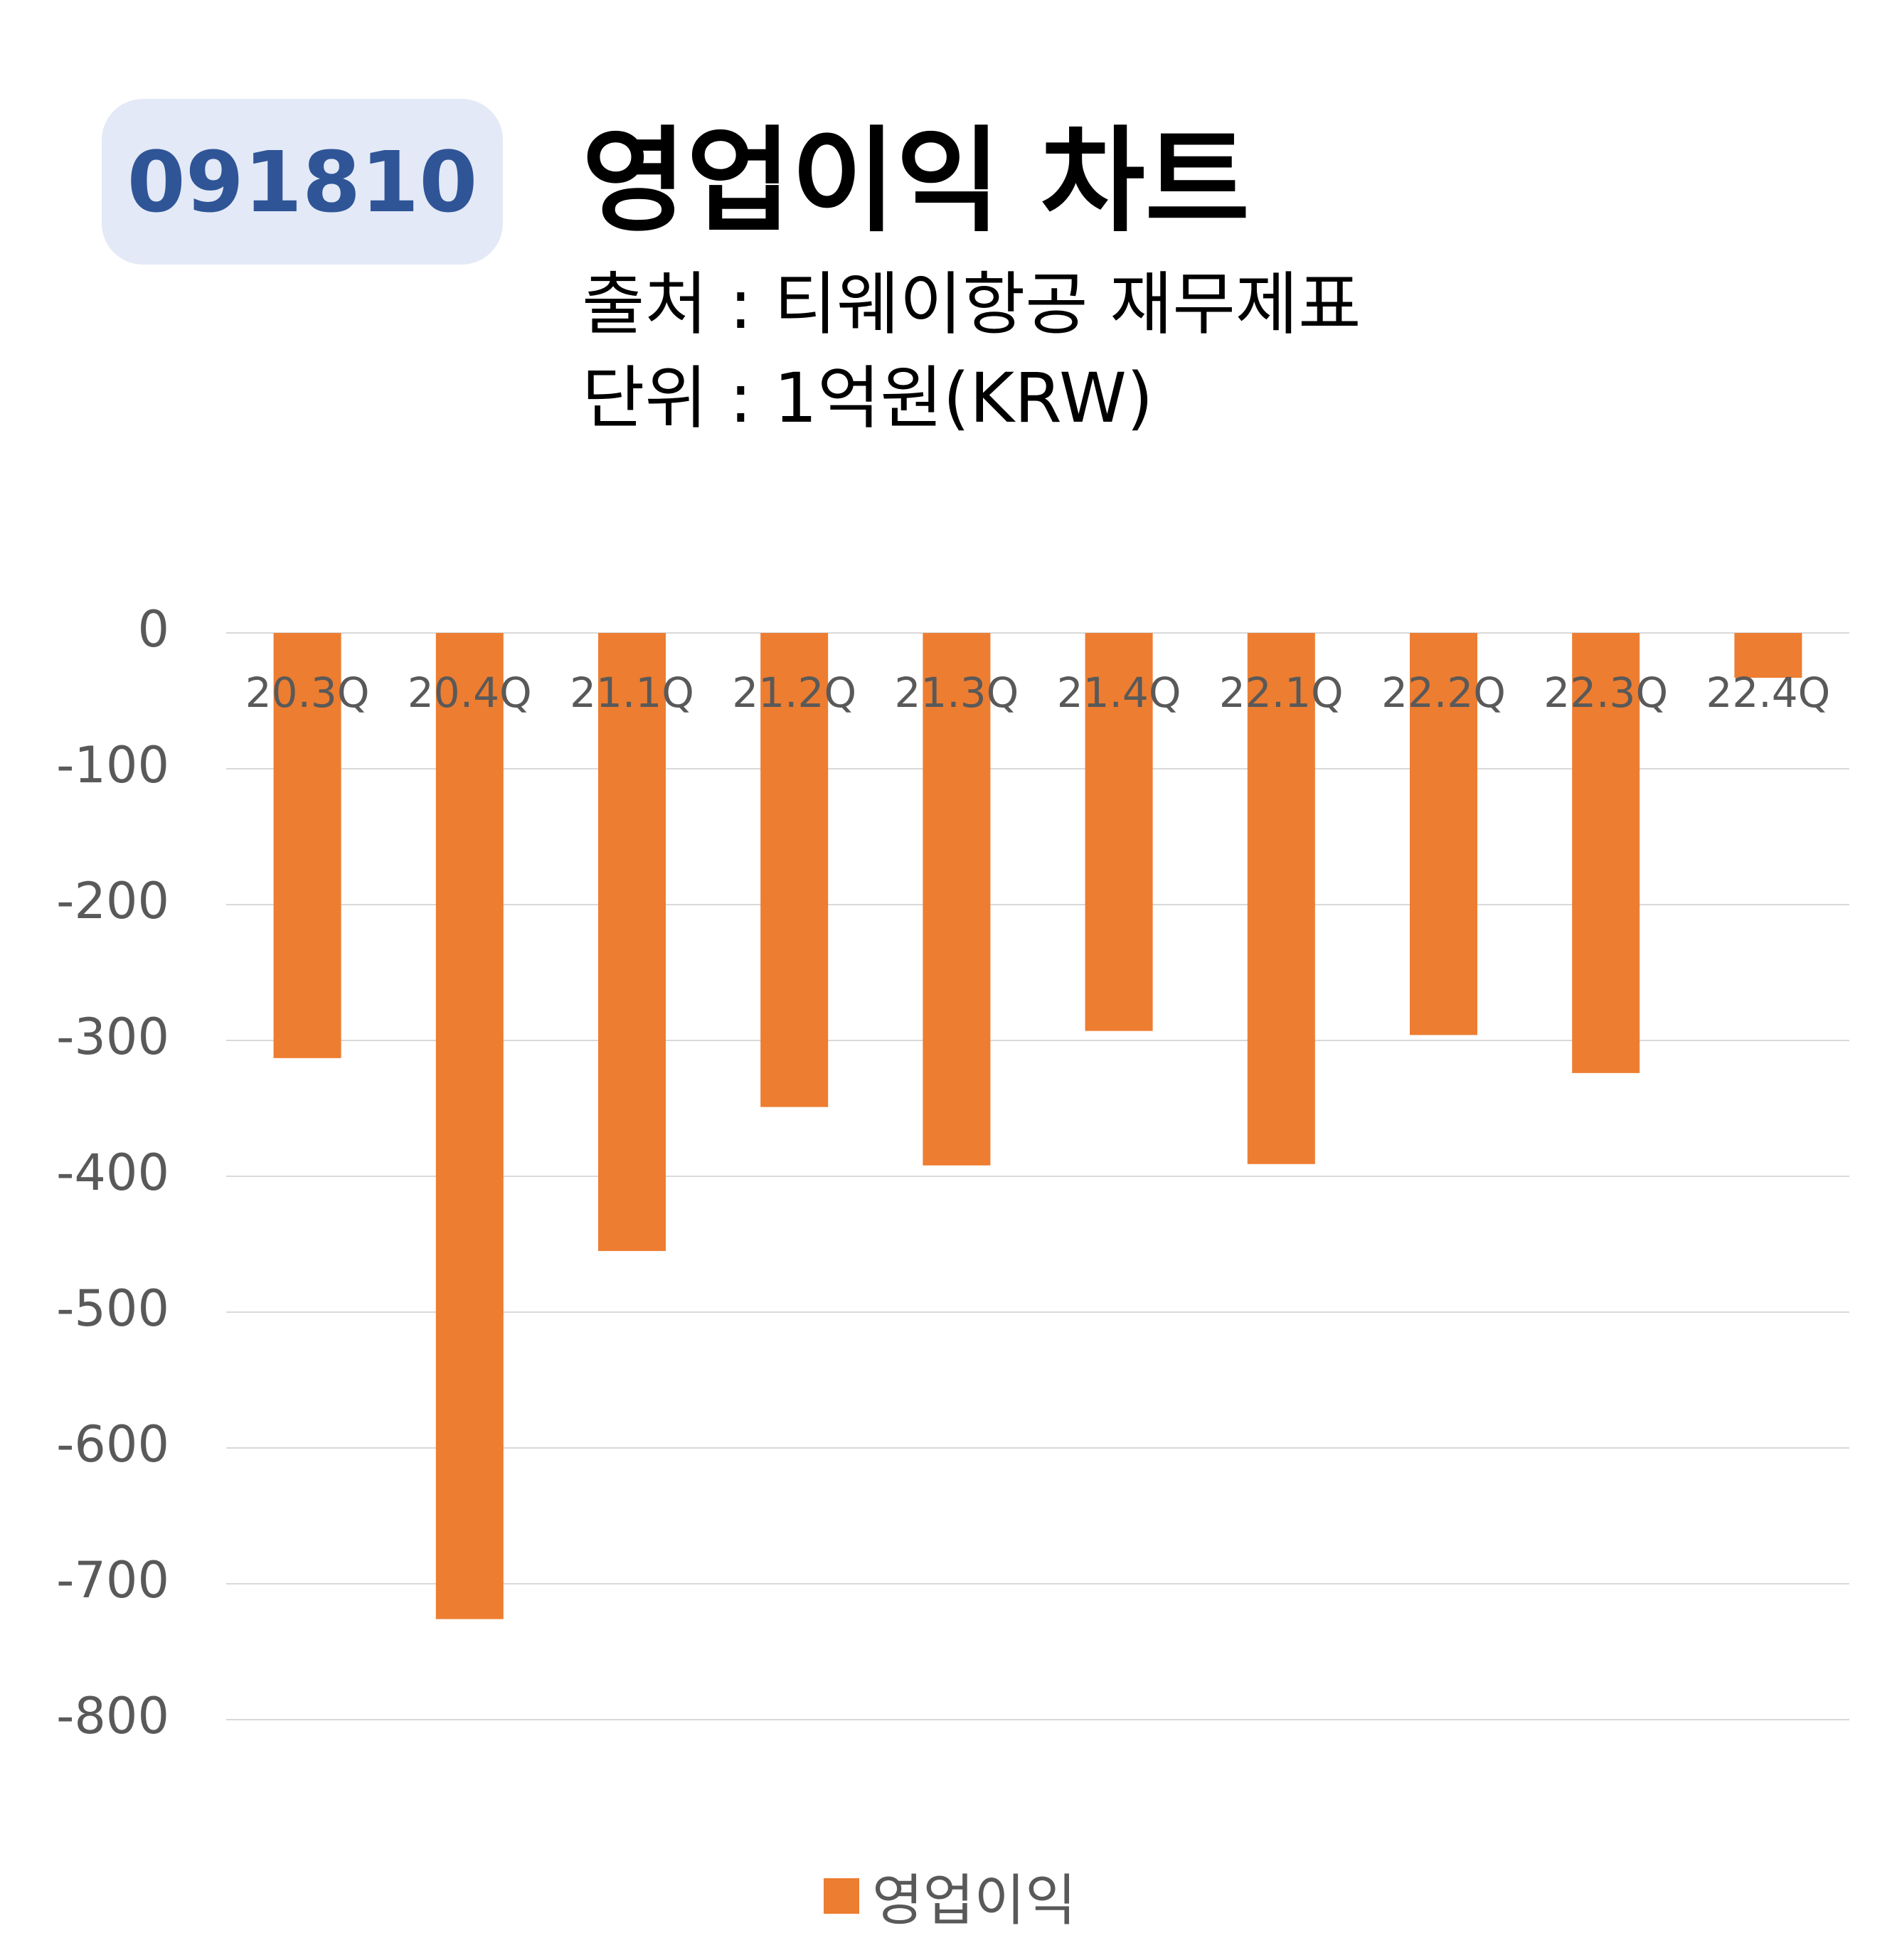 The width and height of the screenshot is (1897, 1960). Describe the element at coordinates (113, 901) in the screenshot. I see `y-tick-label: -200` at that location.